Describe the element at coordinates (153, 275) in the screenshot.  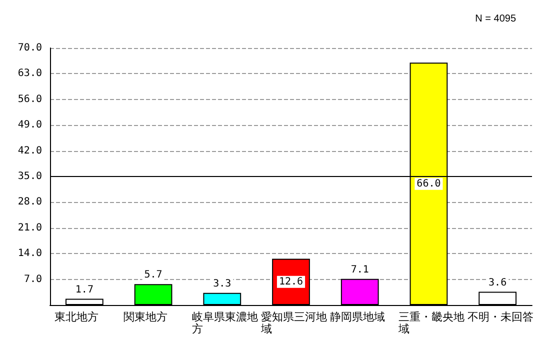
I see `data-label: 5.7` at that location.